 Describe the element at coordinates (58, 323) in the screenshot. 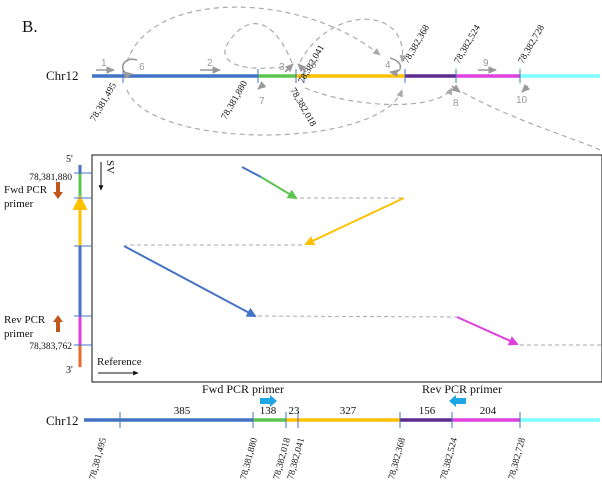

I see `rev-primer-up-arrow-icon` at that location.